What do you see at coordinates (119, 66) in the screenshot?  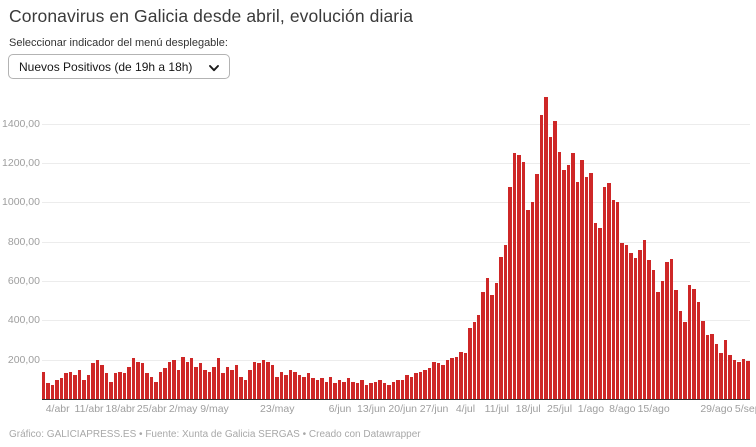 I see `indicator-select: Nuevos Positivos (de 19h a 18h)` at bounding box center [119, 66].